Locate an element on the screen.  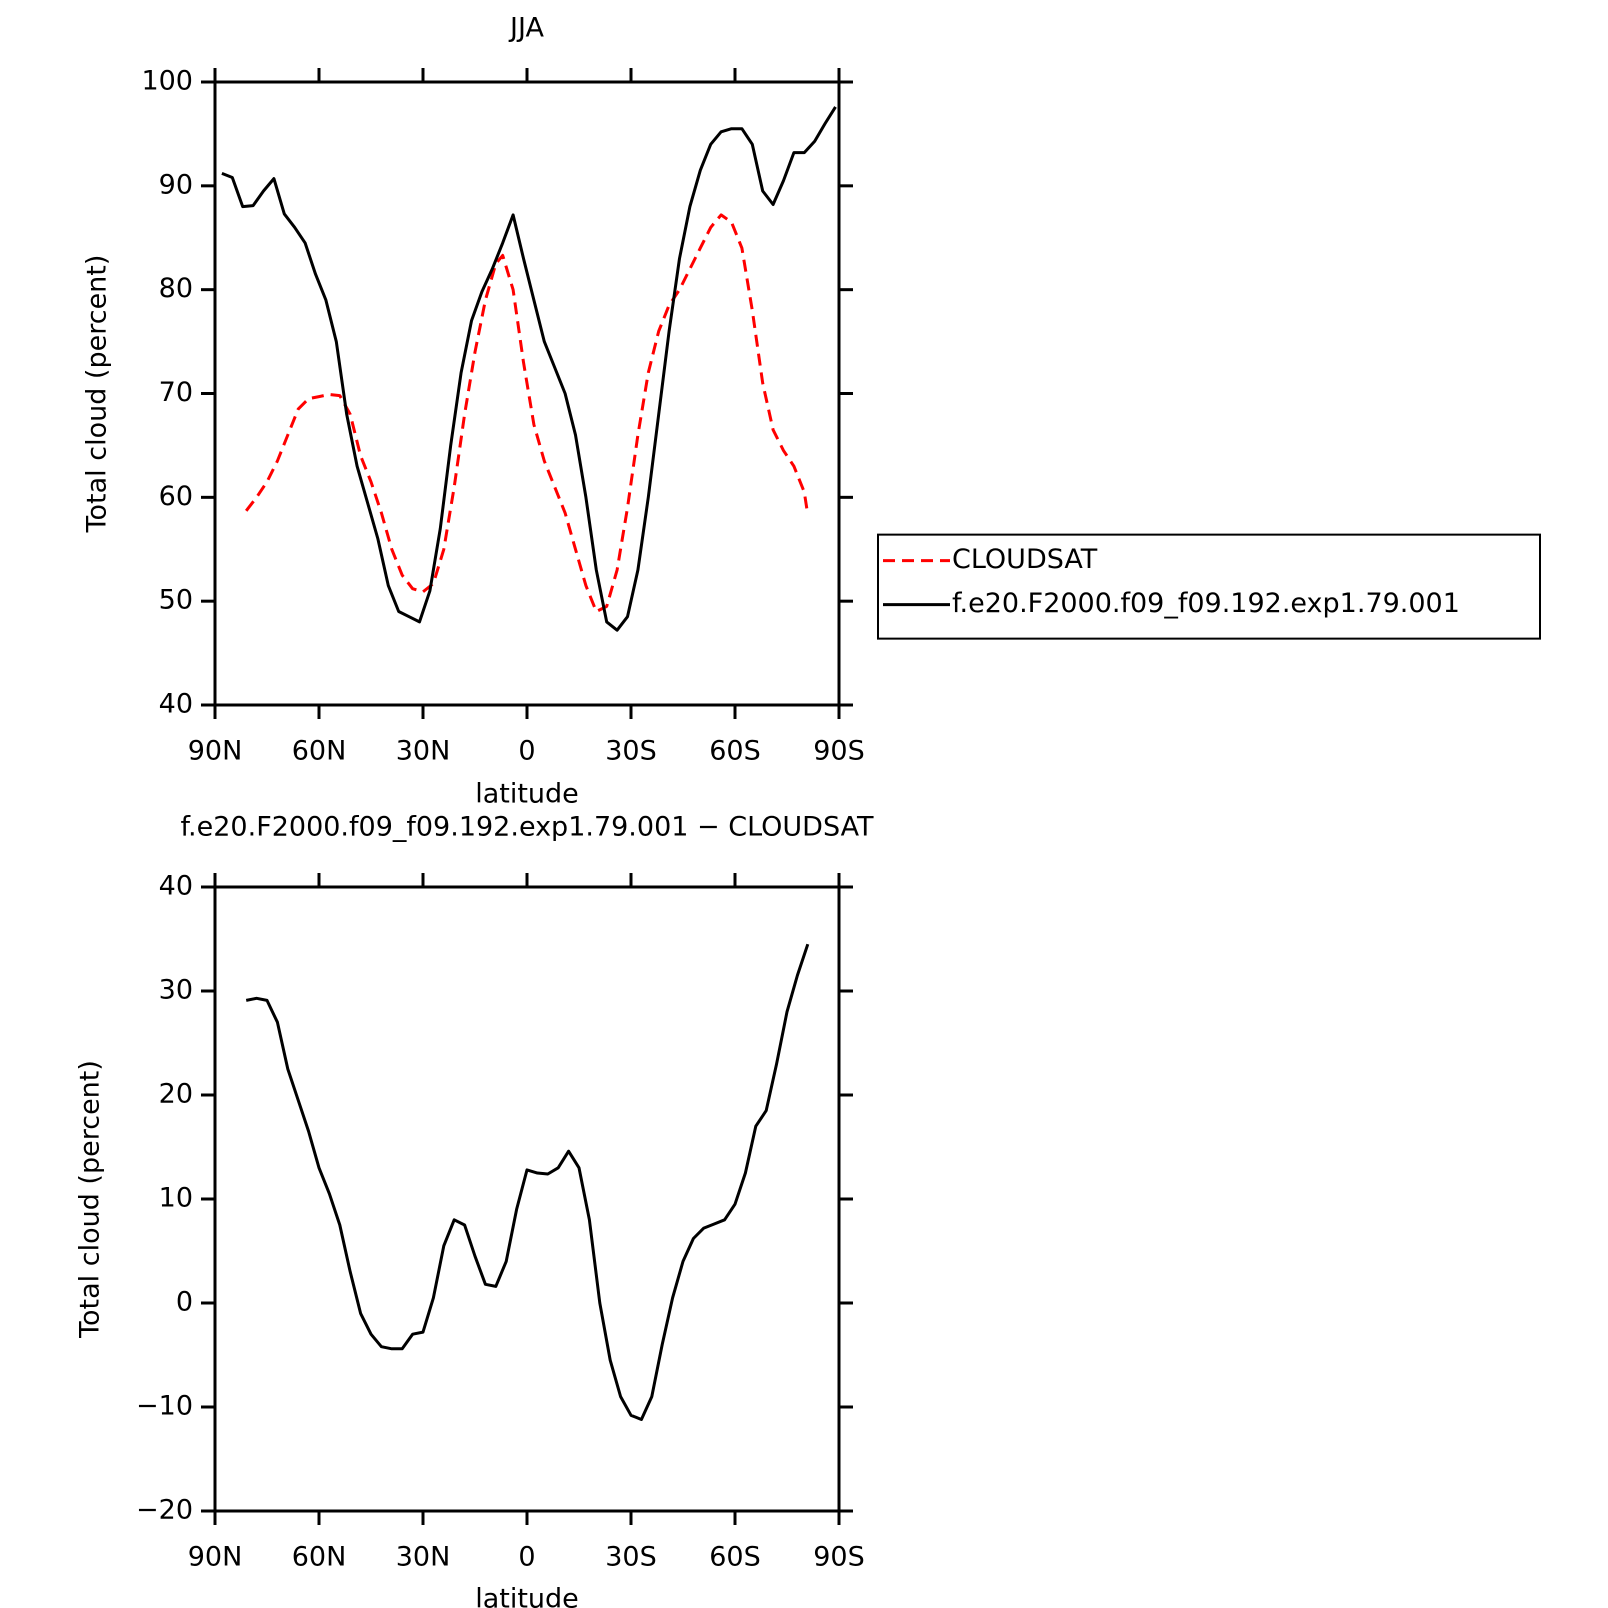
y-tick-label: 80 is located at coordinates (176, 288).